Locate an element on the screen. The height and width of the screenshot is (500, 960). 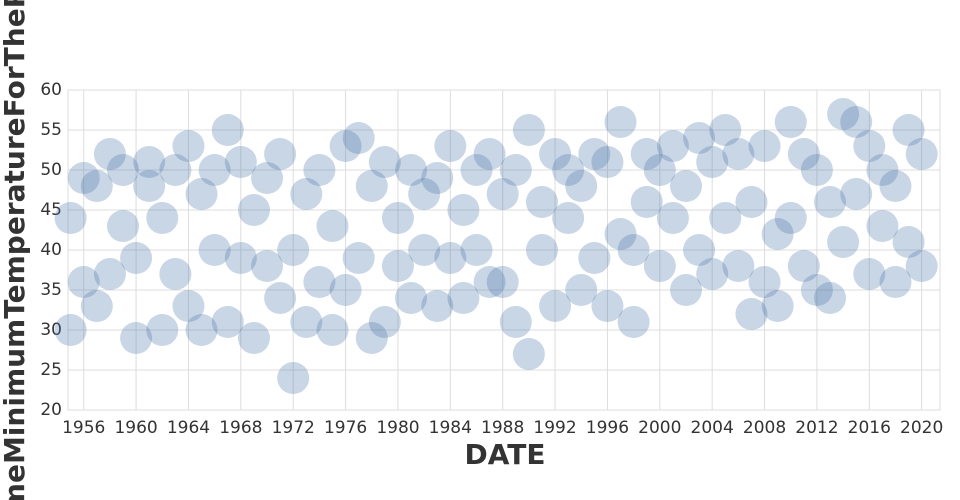
x-tick-label: 1956 is located at coordinates (83, 428).